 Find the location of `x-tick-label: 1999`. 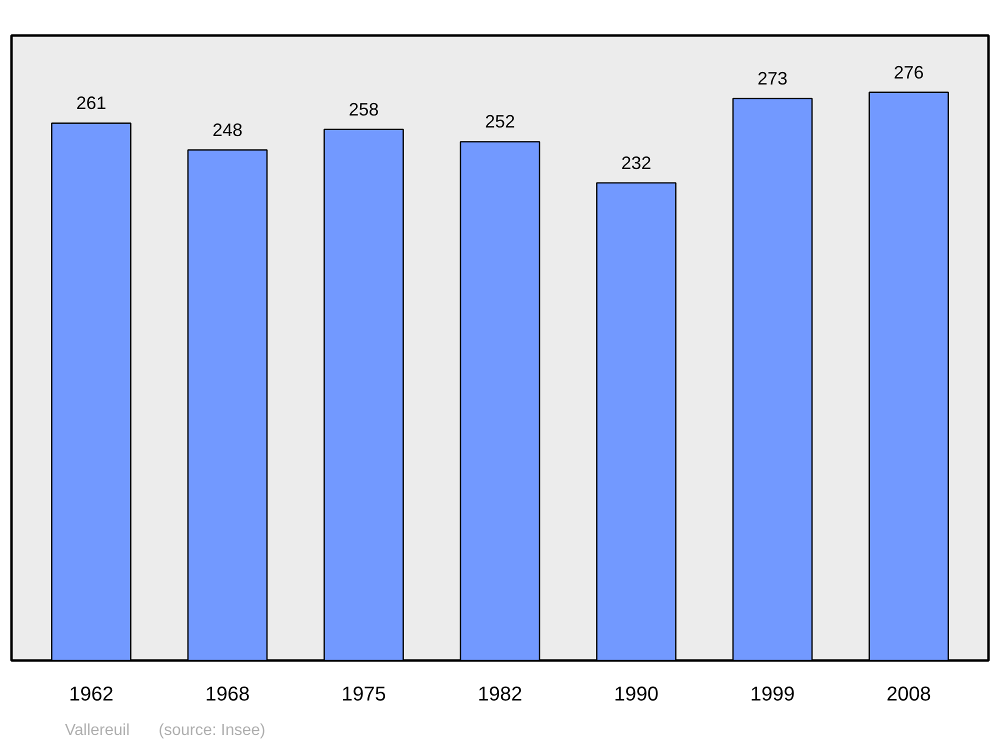

x-tick-label: 1999 is located at coordinates (772, 695).